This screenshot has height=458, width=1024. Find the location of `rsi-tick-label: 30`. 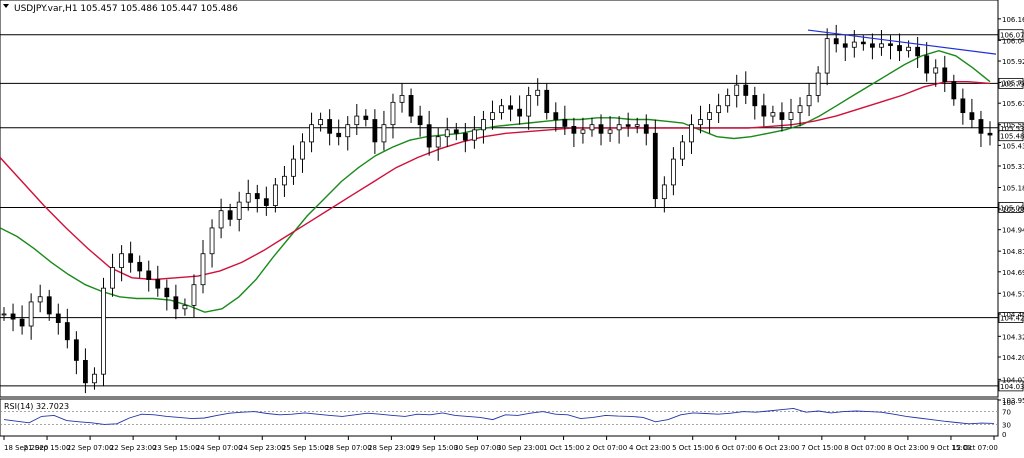

rsi-tick-label: 30 is located at coordinates (1006, 425).